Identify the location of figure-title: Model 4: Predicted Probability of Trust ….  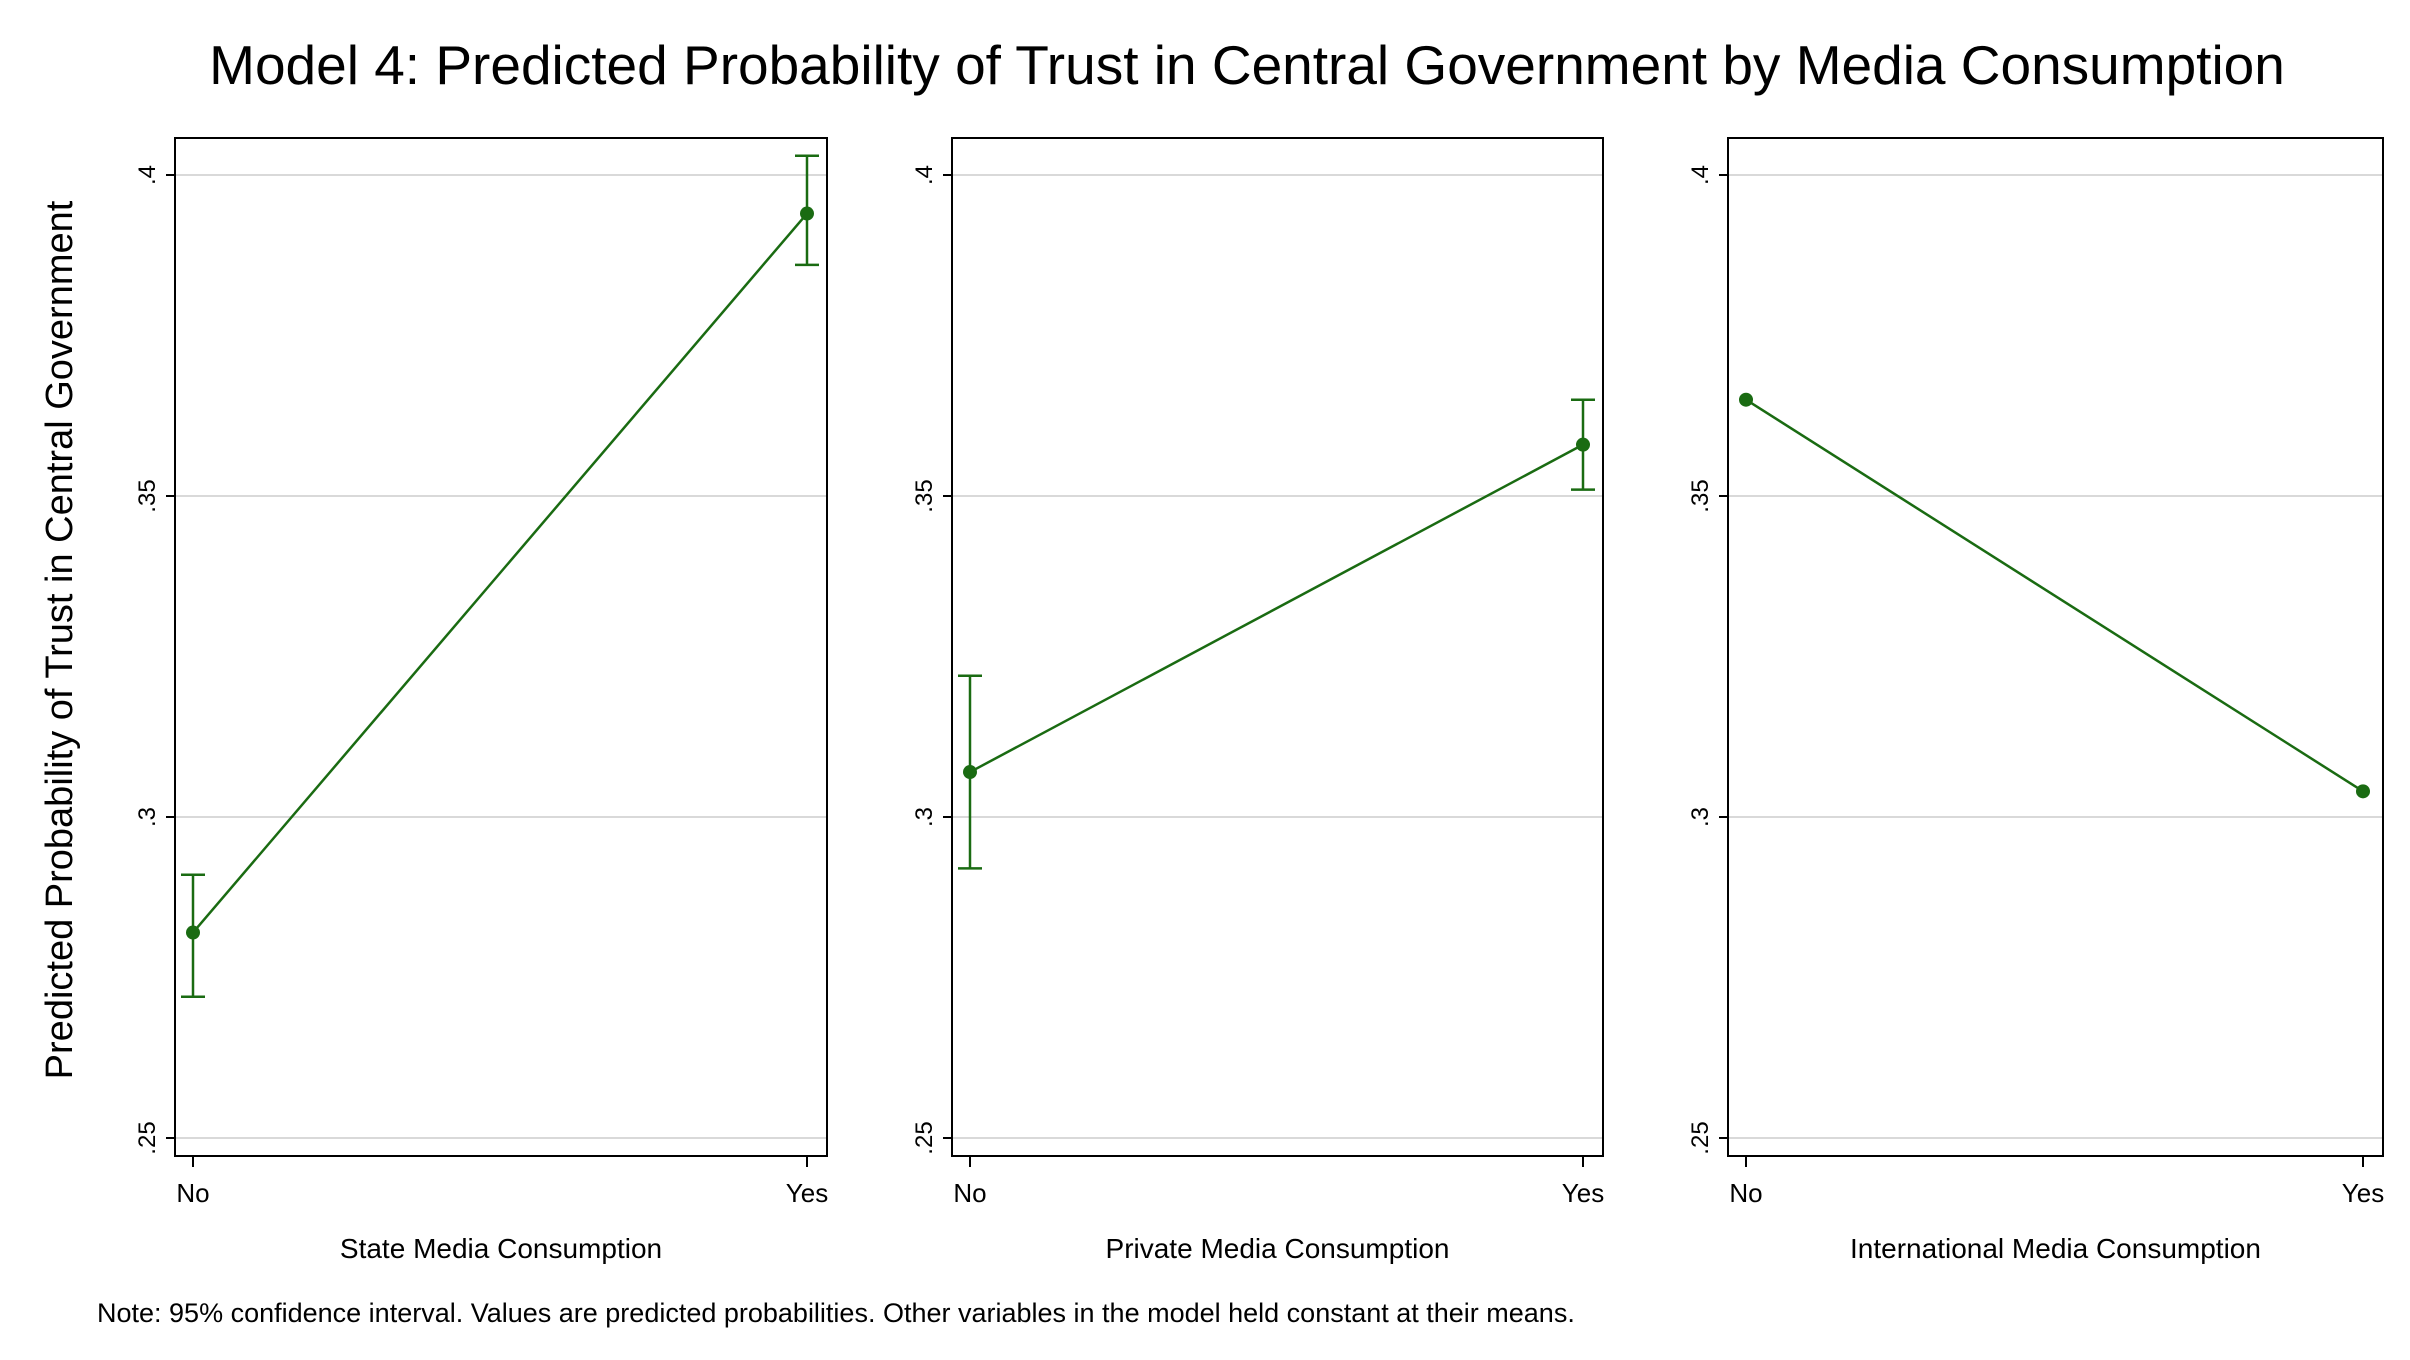
(1247, 65).